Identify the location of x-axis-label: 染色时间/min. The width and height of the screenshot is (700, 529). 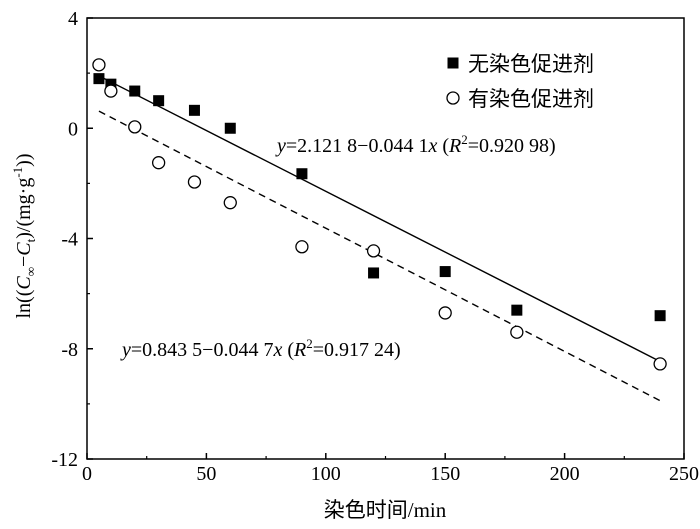
(385, 510).